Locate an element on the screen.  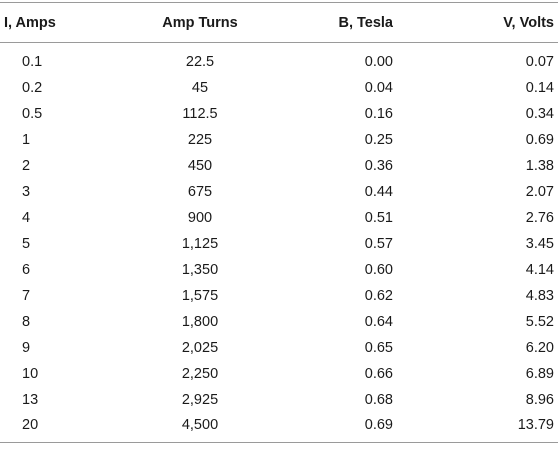
cell-amp-turns: 1,125 is located at coordinates (200, 243).